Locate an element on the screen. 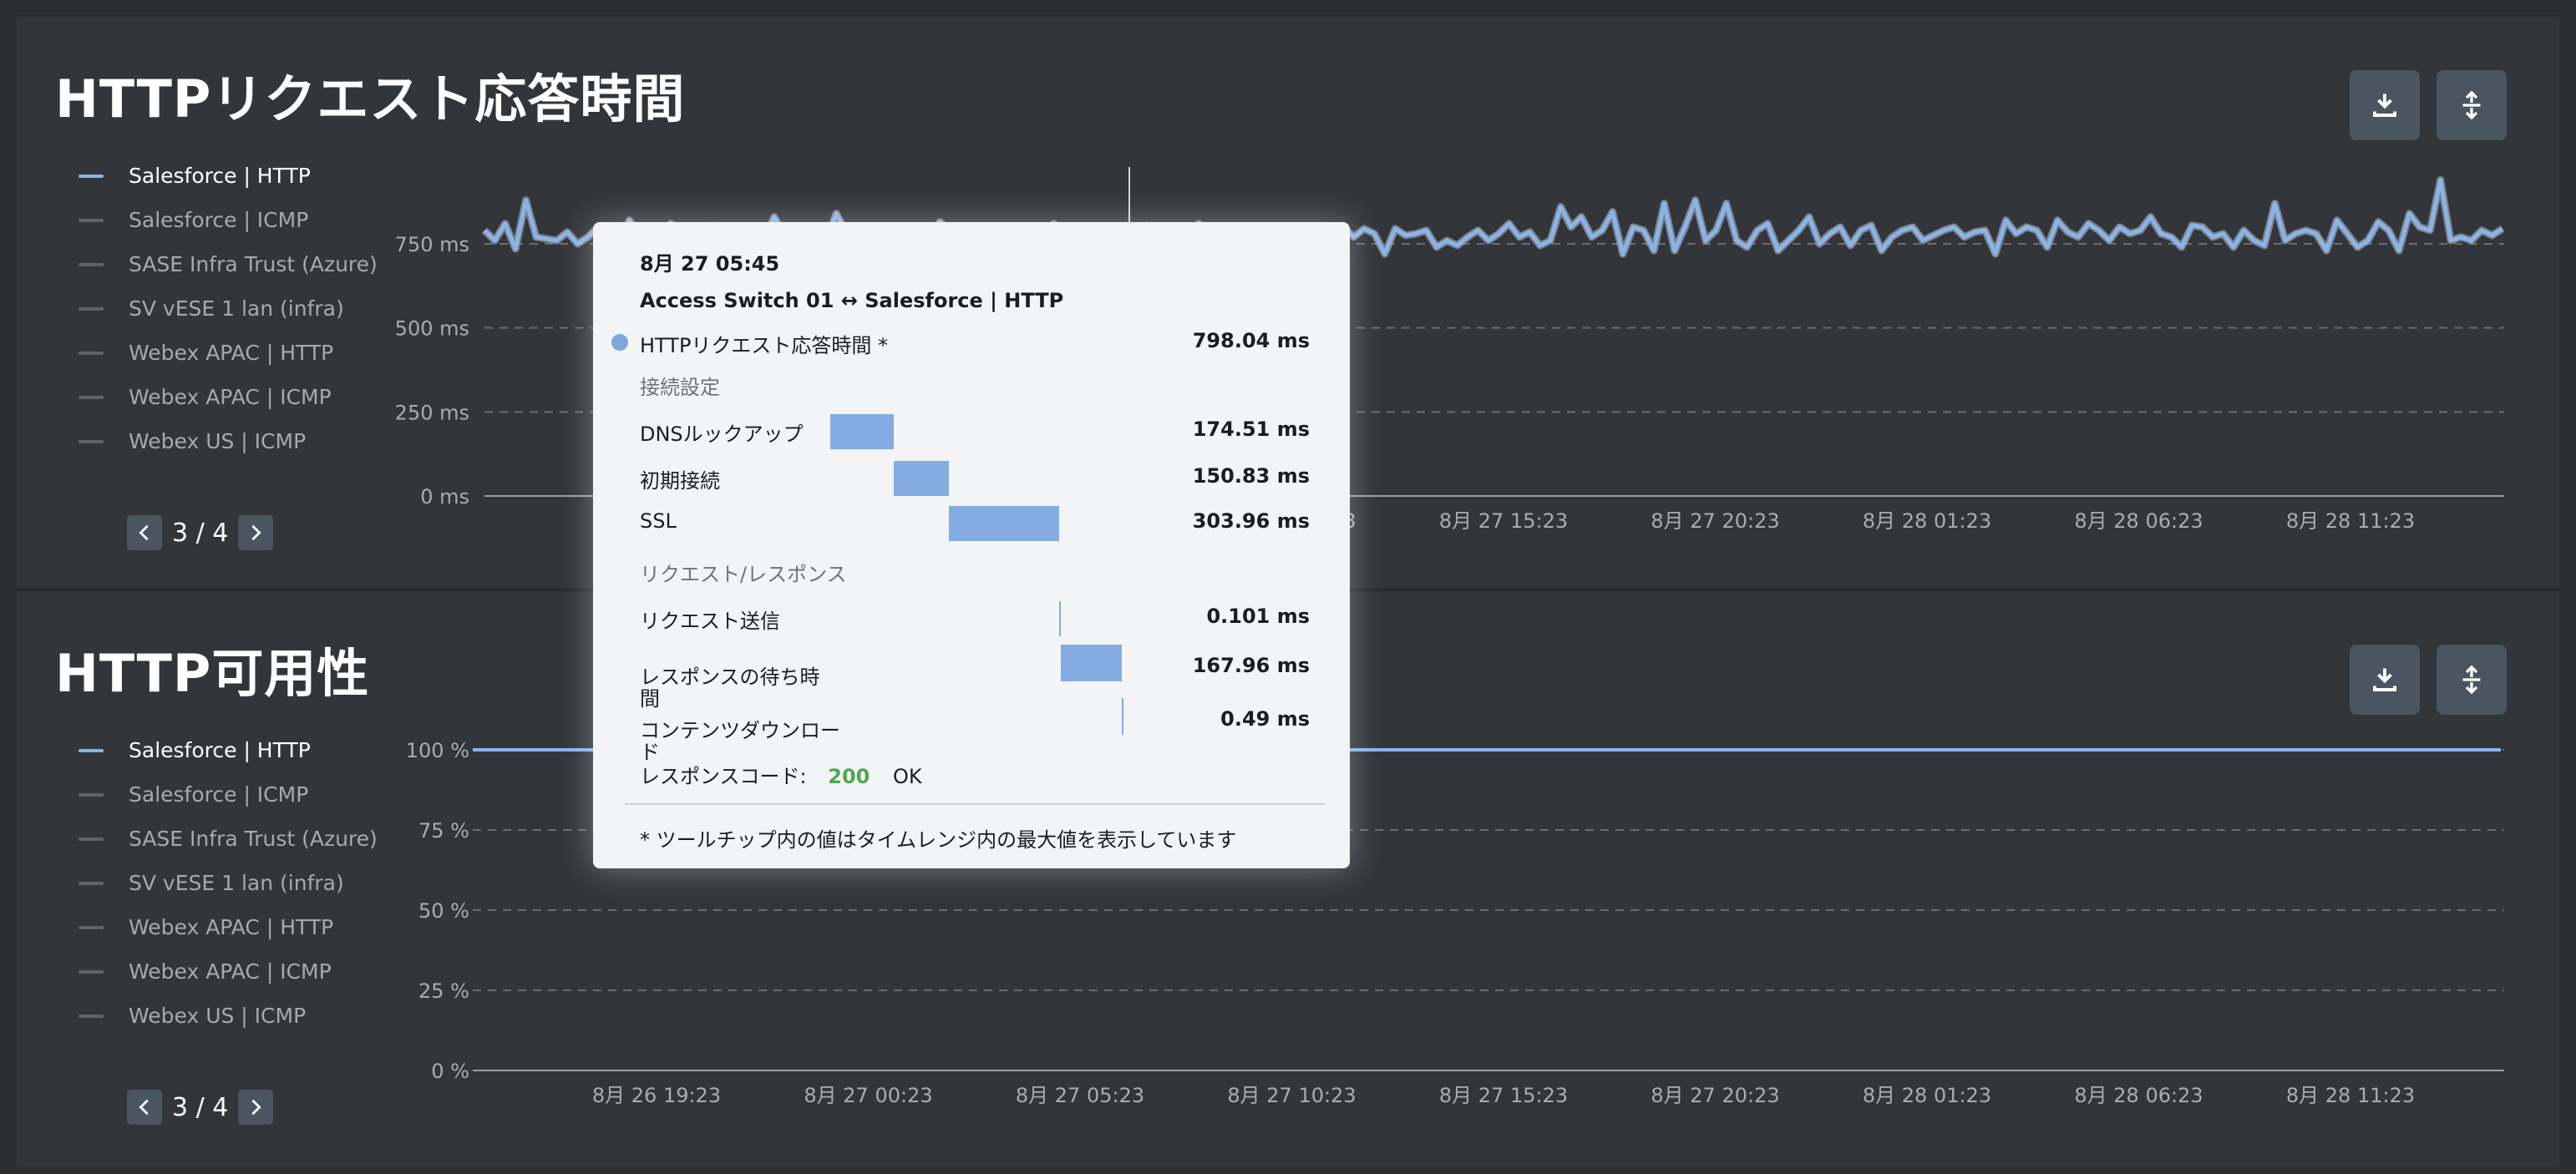 The image size is (2576, 1174). x-tick-label: 8月 28 11:23 is located at coordinates (2350, 1095).